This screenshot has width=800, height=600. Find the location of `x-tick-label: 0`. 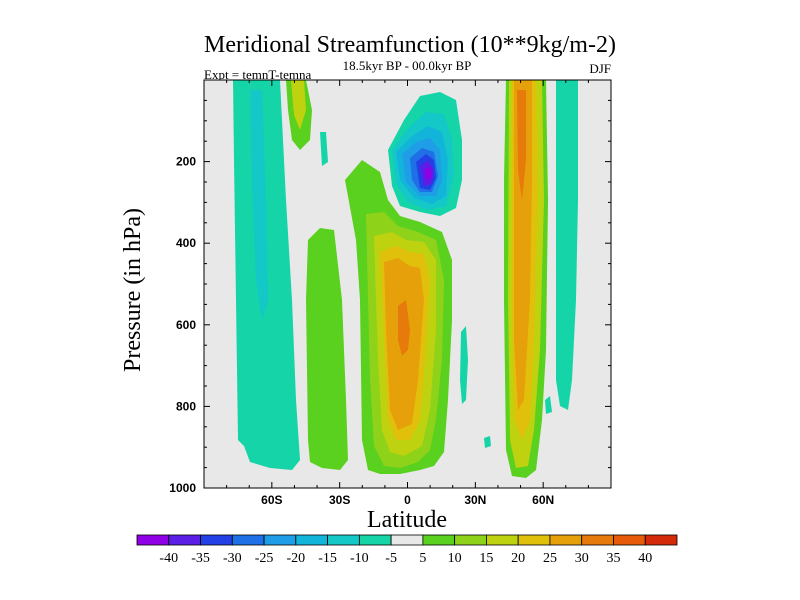

x-tick-label: 0 is located at coordinates (407, 500).